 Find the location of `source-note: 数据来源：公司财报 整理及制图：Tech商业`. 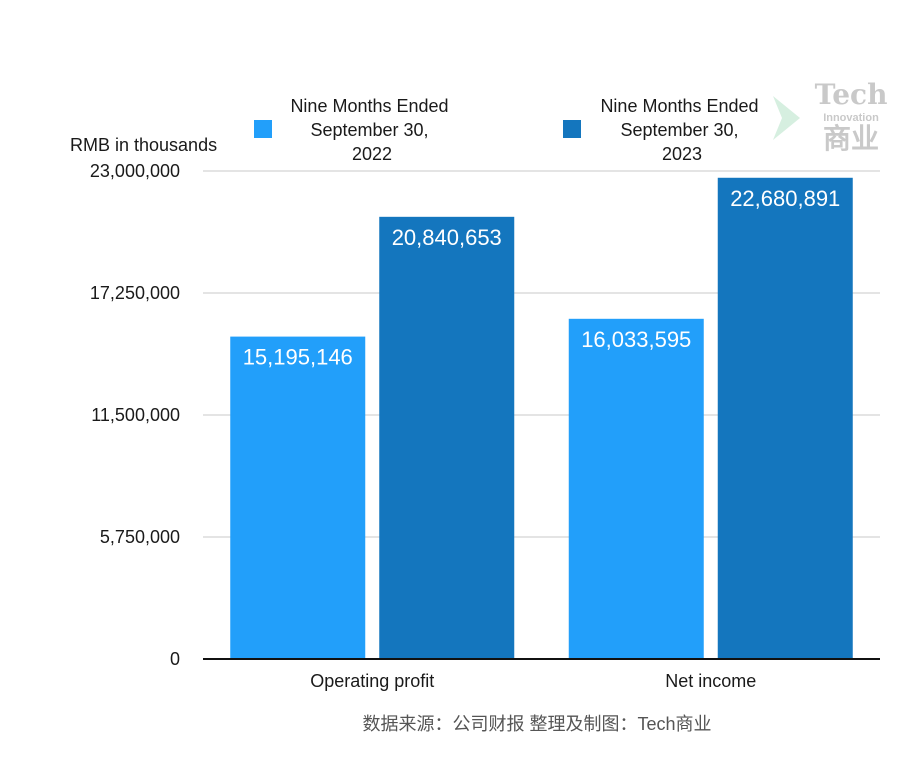

source-note: 数据来源：公司财报 整理及制图：Tech商业 is located at coordinates (536, 724).